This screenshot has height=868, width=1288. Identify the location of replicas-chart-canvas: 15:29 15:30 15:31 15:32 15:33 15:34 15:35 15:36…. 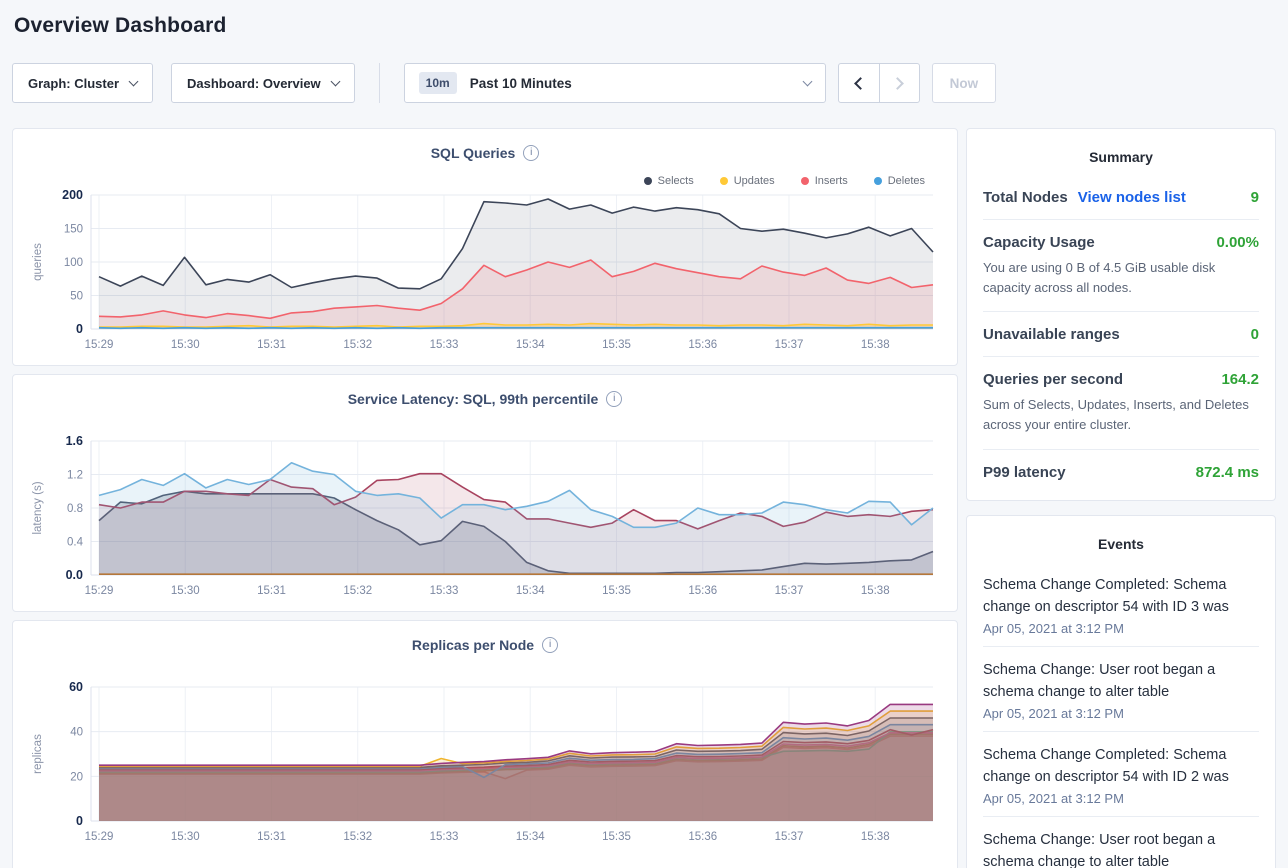
(485, 766).